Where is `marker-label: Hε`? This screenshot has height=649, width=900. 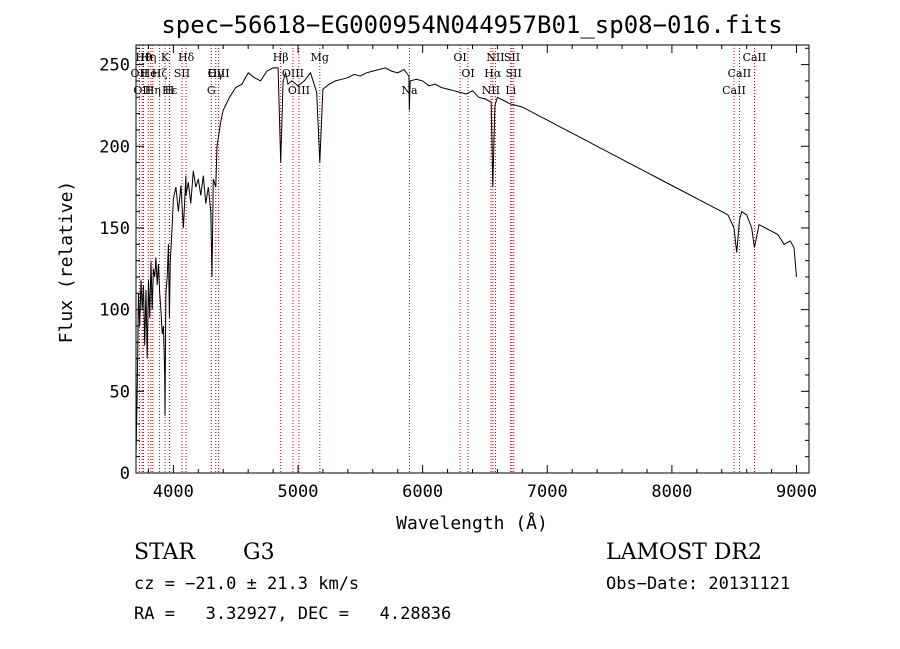 marker-label: Hε is located at coordinates (170, 90).